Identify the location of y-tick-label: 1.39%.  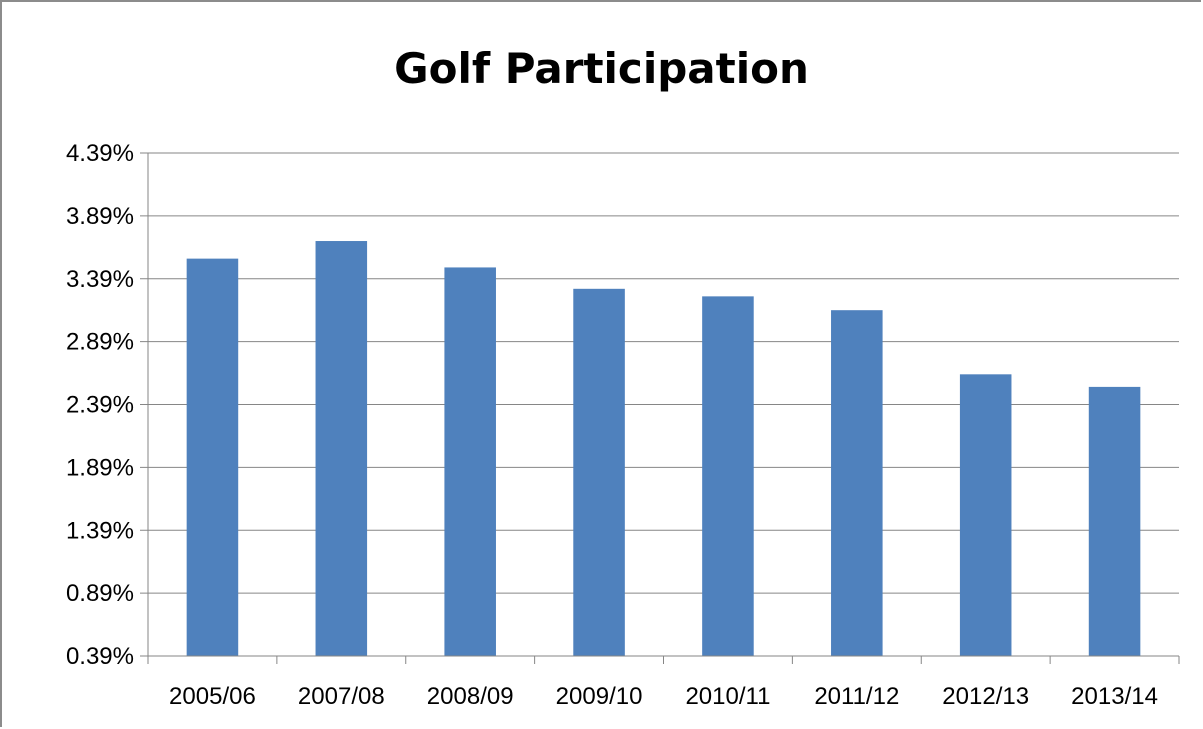
(100, 530).